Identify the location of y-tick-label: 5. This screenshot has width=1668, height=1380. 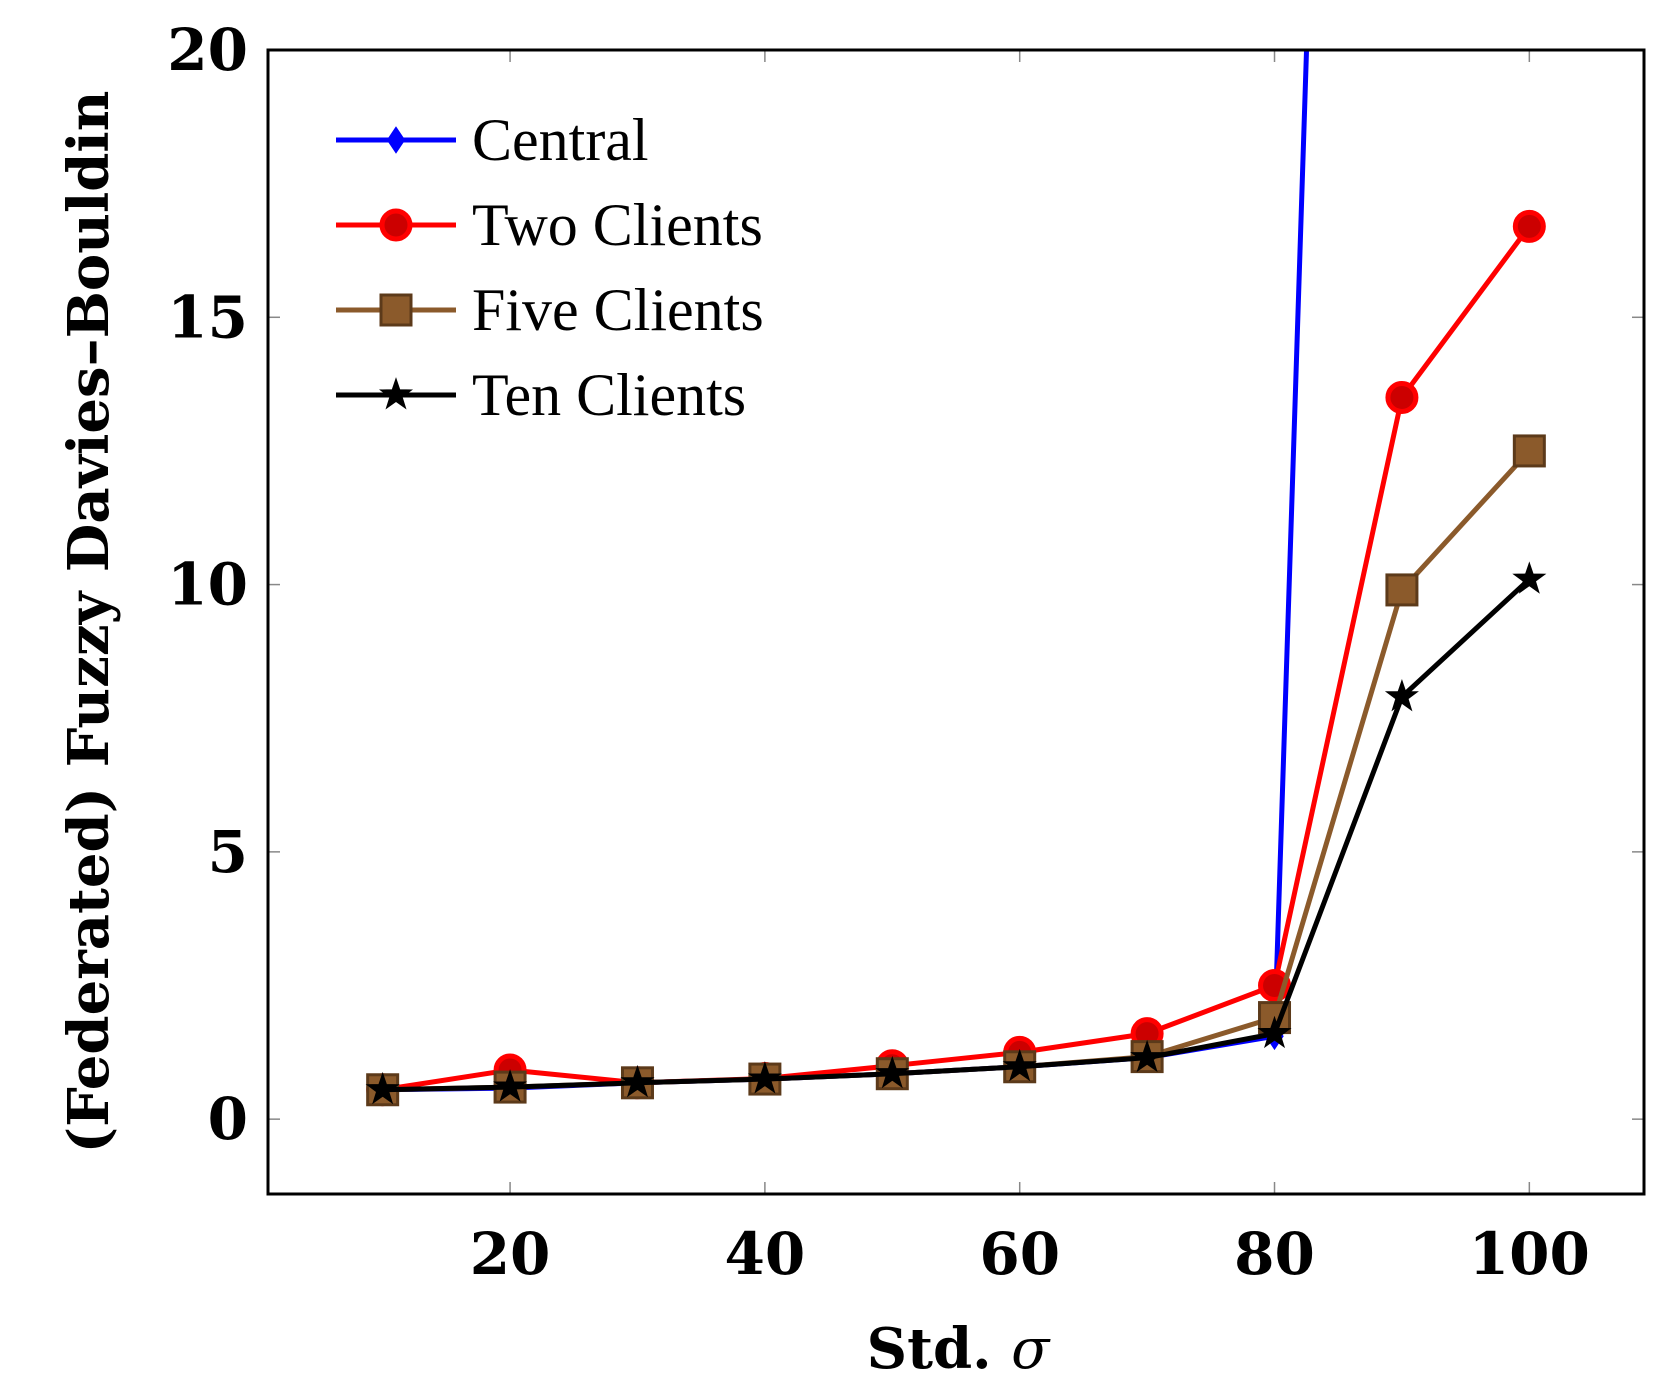
(228, 852).